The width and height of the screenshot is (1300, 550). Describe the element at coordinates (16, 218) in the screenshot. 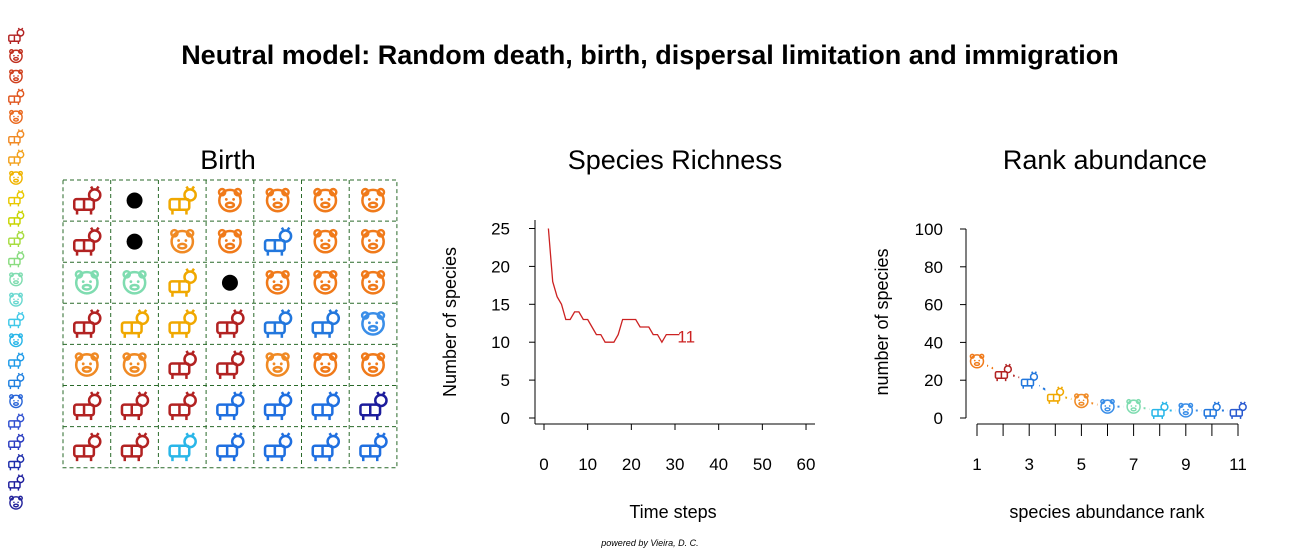

I see `bull-icon` at that location.